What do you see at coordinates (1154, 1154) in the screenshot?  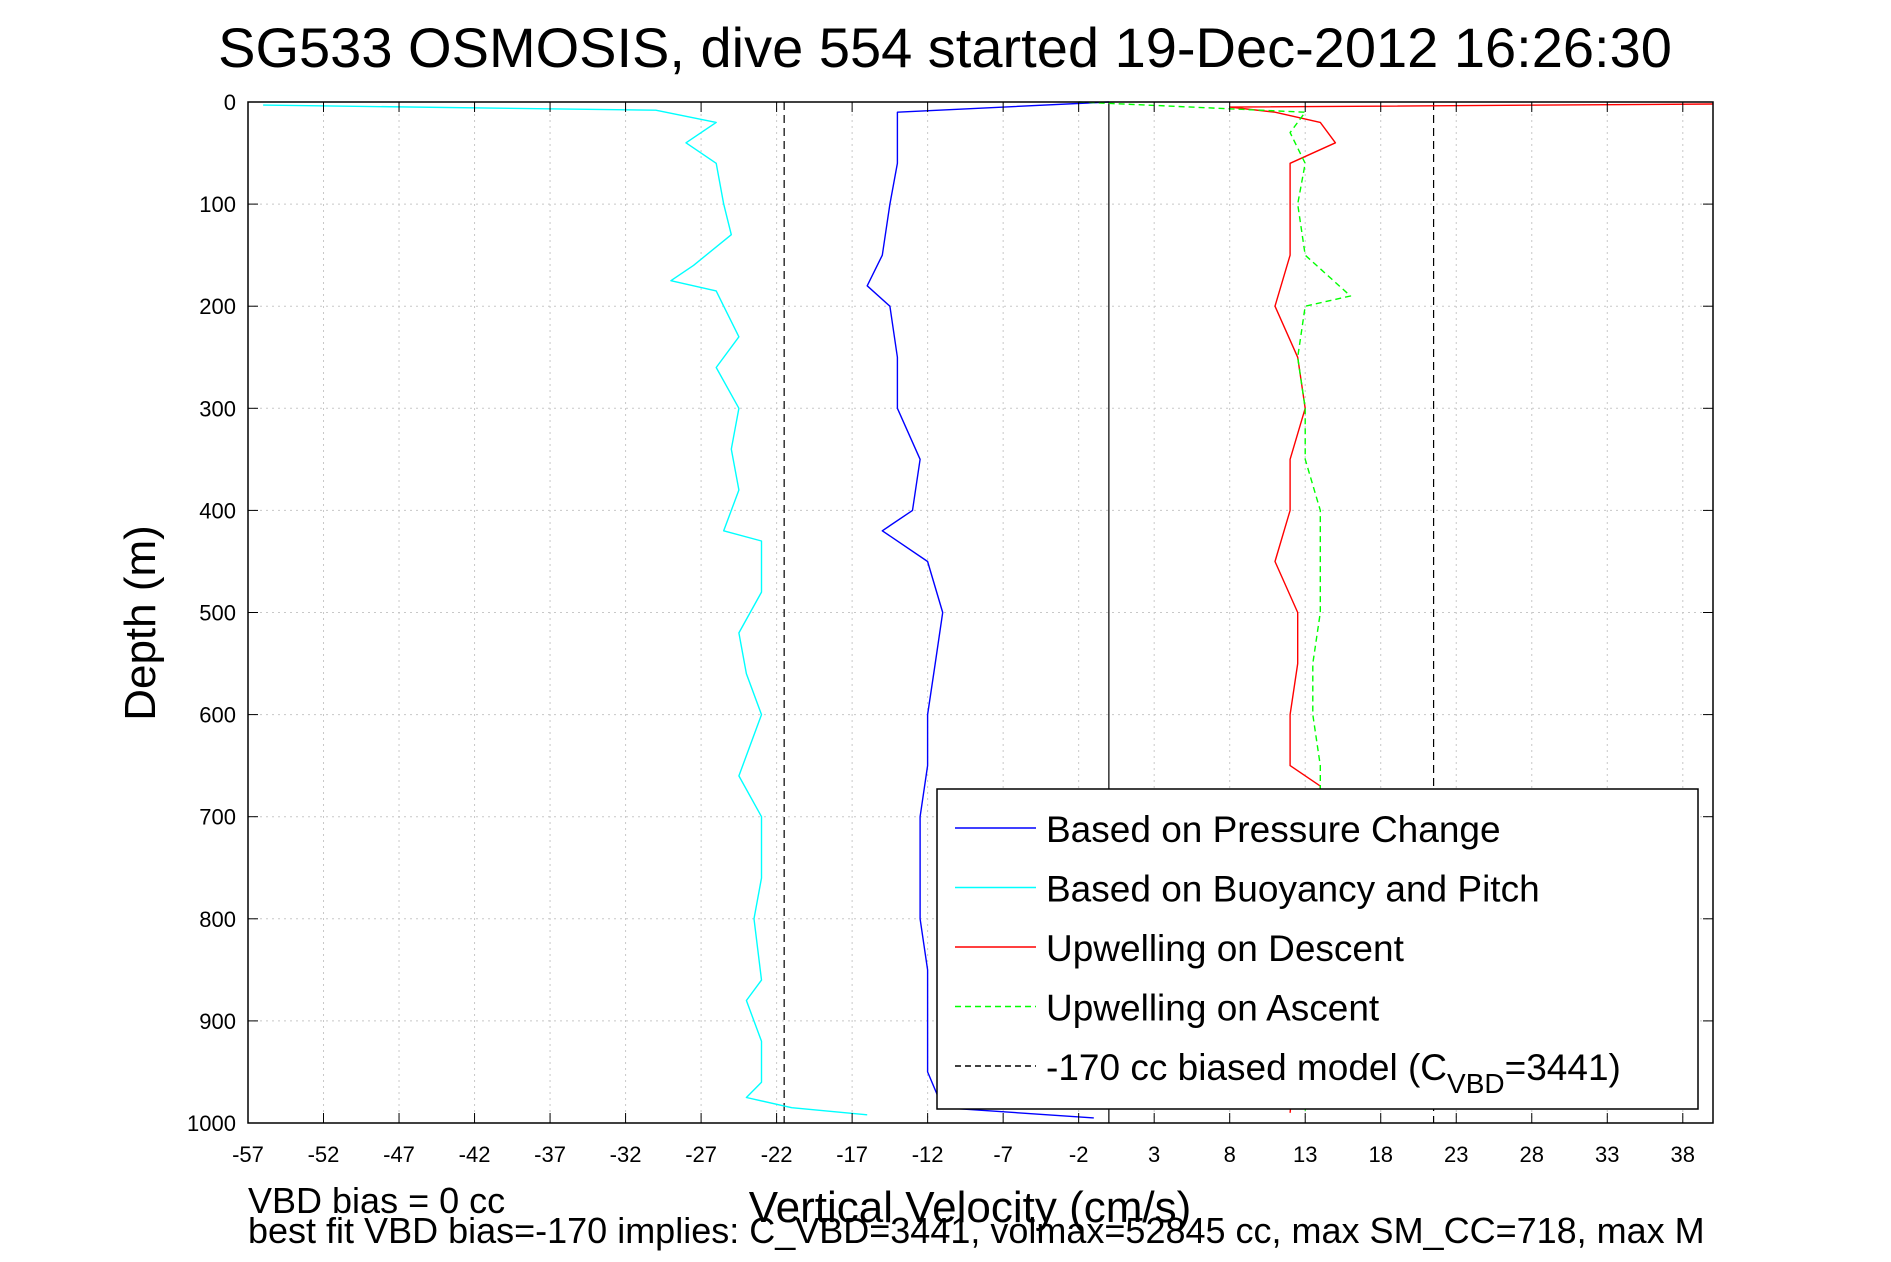 I see `x-tick-label: 3` at bounding box center [1154, 1154].